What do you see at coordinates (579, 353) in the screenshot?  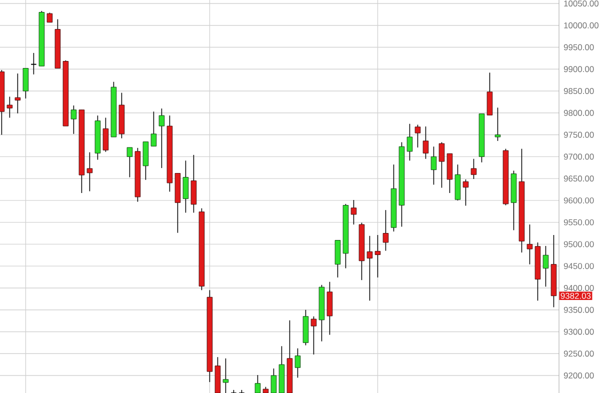 I see `y-tick-label: 9250.00` at bounding box center [579, 353].